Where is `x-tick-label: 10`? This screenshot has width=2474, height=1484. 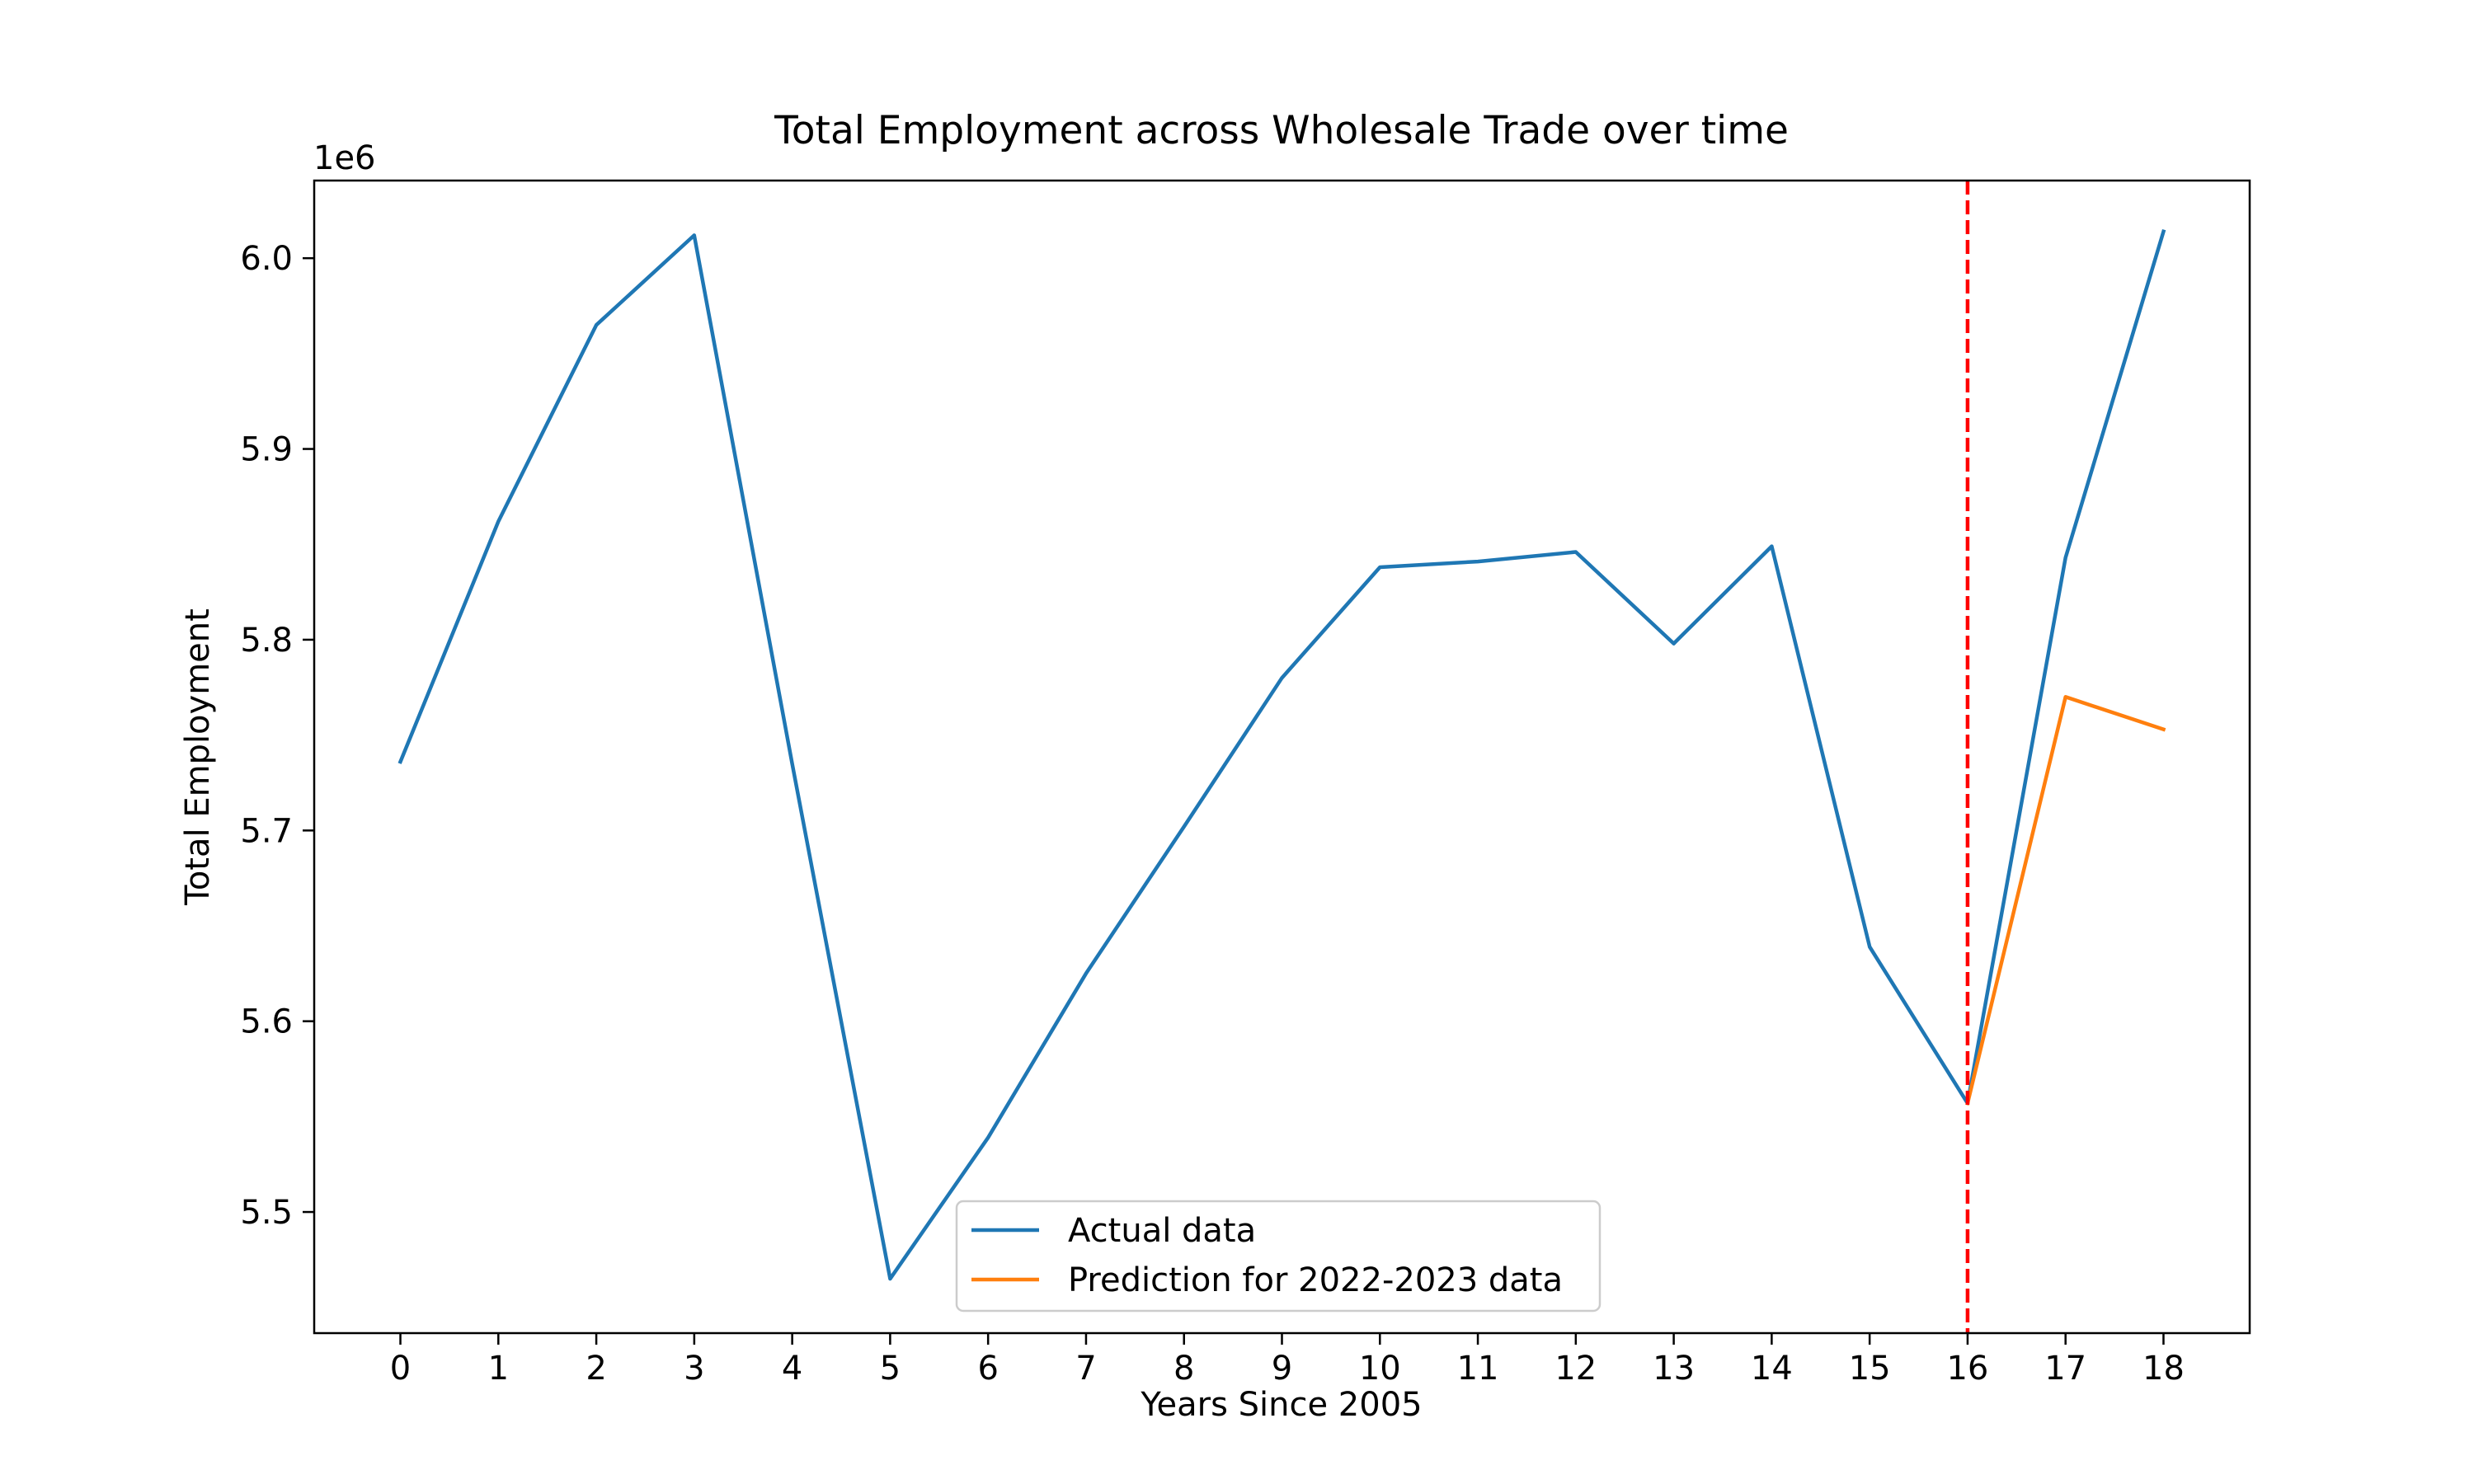
x-tick-label: 10 is located at coordinates (1380, 1369).